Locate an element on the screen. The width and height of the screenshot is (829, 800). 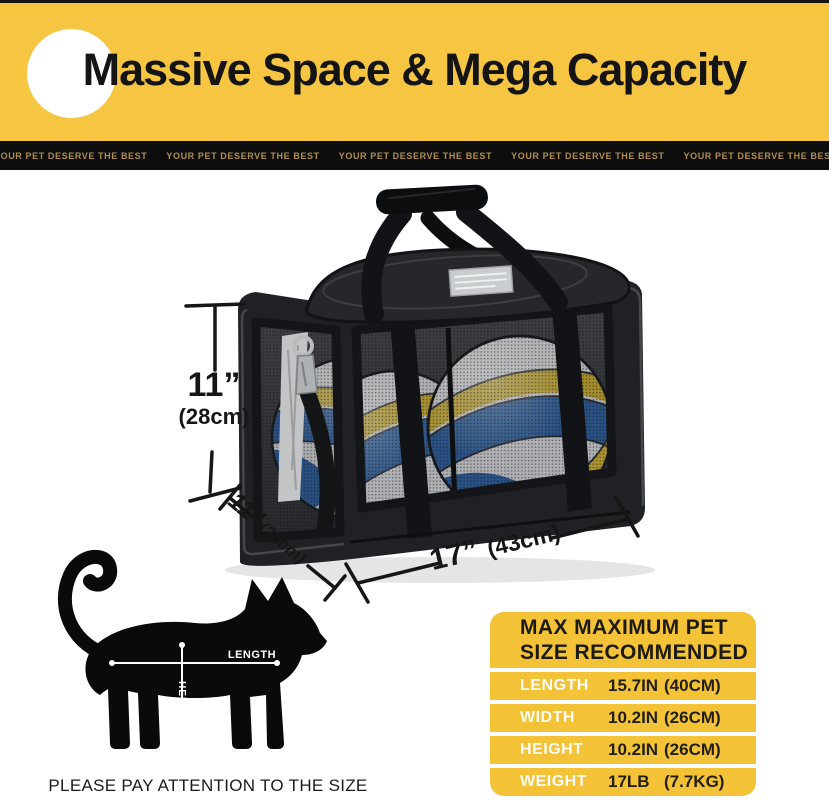
id-card-pocket is located at coordinates (481, 281).